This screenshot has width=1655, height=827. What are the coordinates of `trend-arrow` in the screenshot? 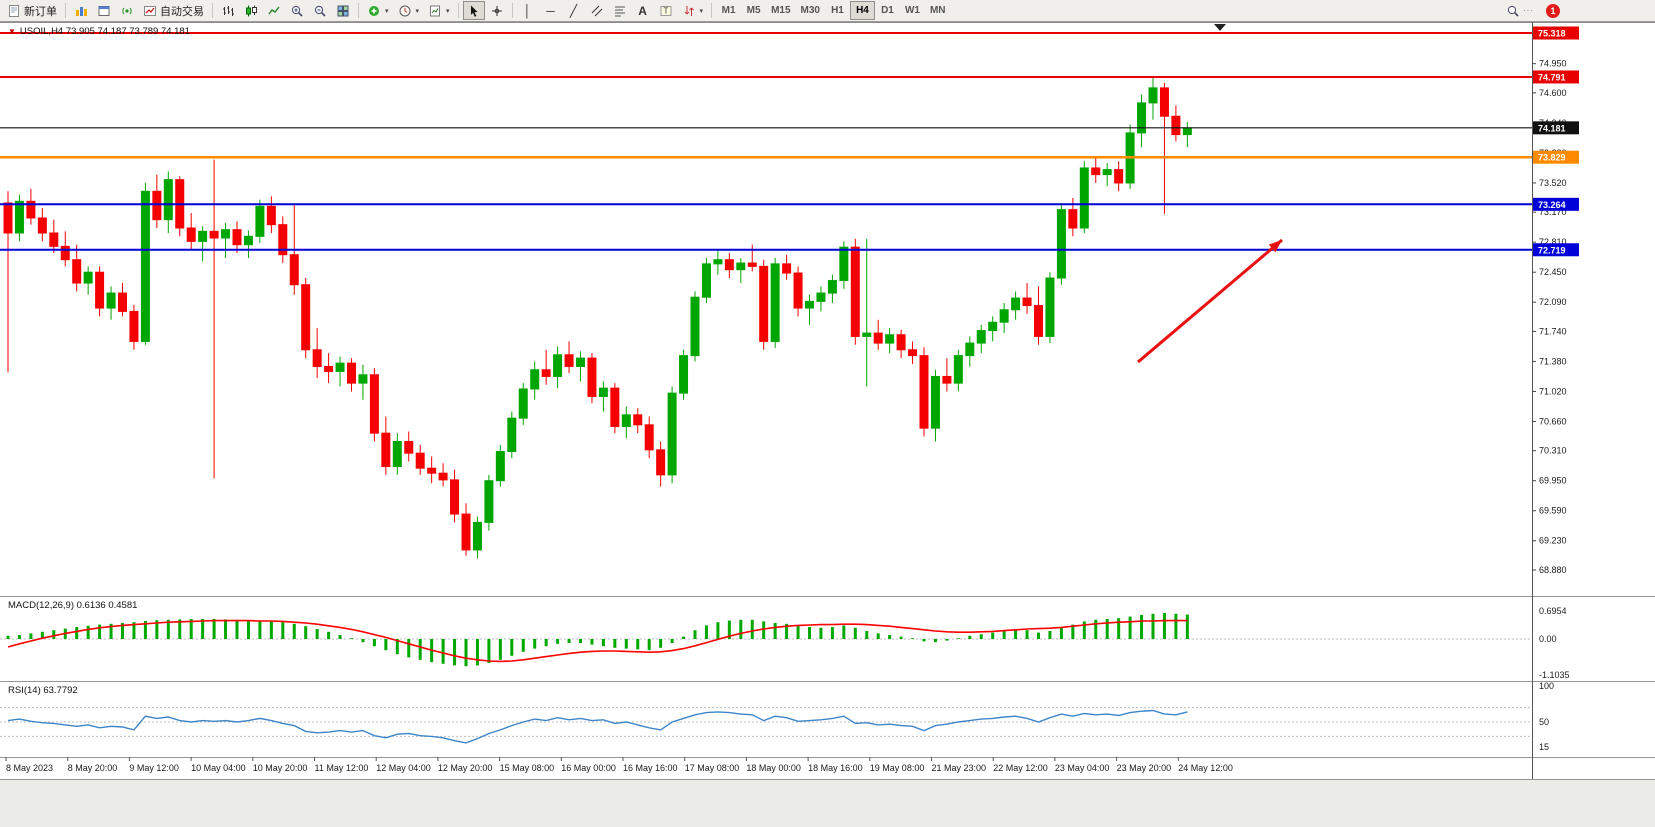 It's located at (1210, 301).